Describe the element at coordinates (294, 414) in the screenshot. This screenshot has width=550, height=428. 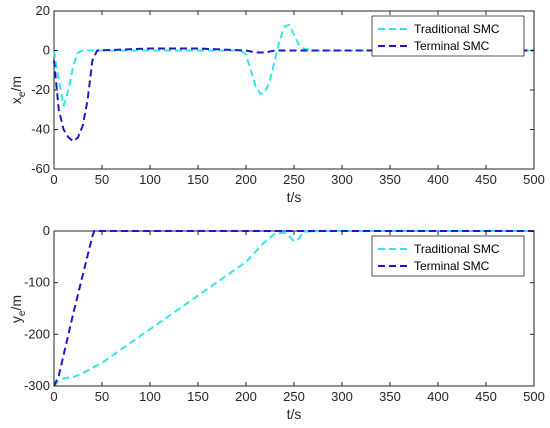
I see `x-axis-label-ye: t/s` at that location.